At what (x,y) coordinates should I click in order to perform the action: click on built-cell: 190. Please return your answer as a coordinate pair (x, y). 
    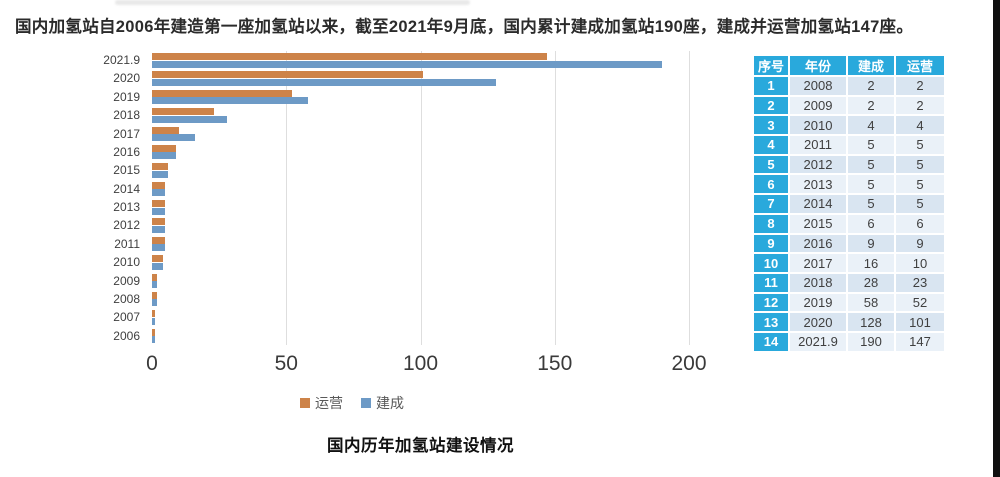
    Looking at the image, I should click on (871, 341).